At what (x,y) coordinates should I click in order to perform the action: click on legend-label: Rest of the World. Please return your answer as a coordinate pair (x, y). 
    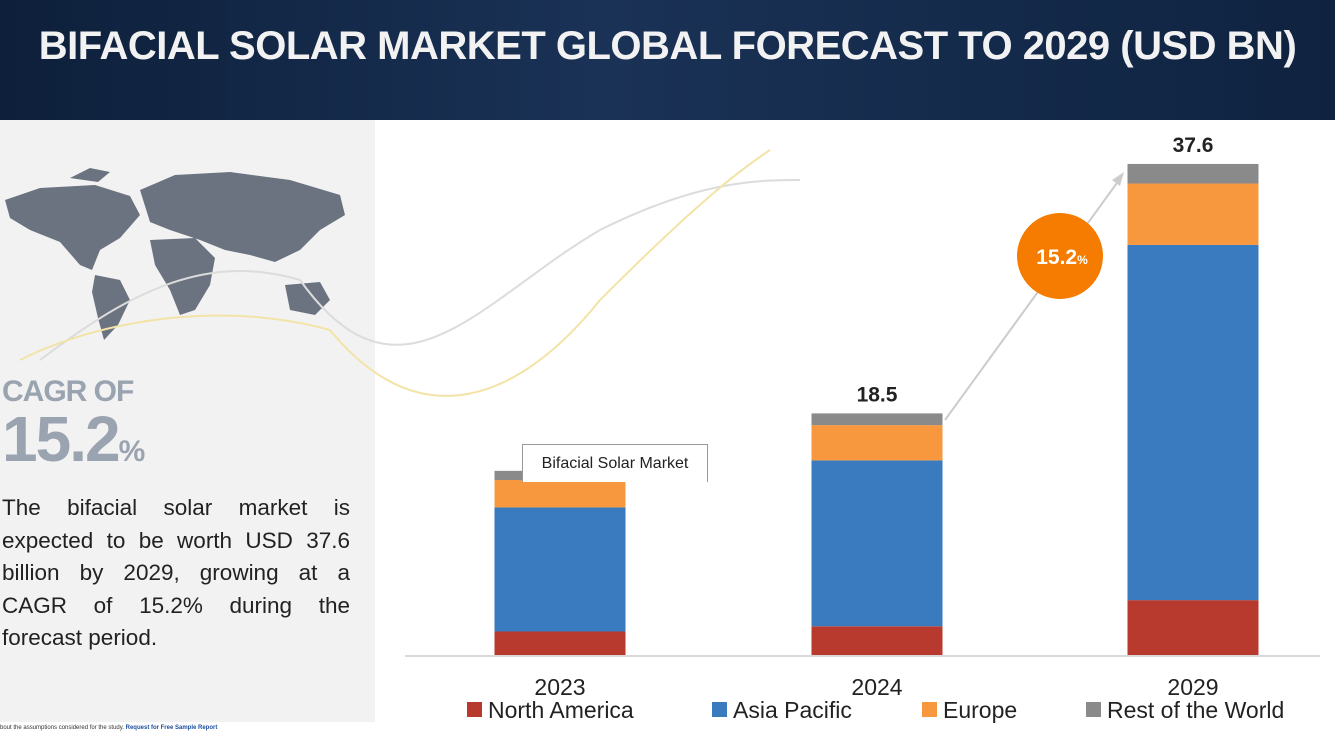
    Looking at the image, I should click on (1195, 710).